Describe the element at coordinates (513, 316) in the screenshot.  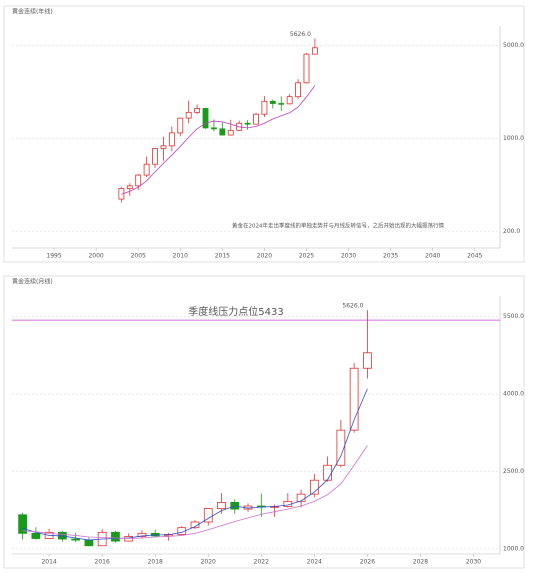
I see `y-tick-label: 5500.0` at that location.